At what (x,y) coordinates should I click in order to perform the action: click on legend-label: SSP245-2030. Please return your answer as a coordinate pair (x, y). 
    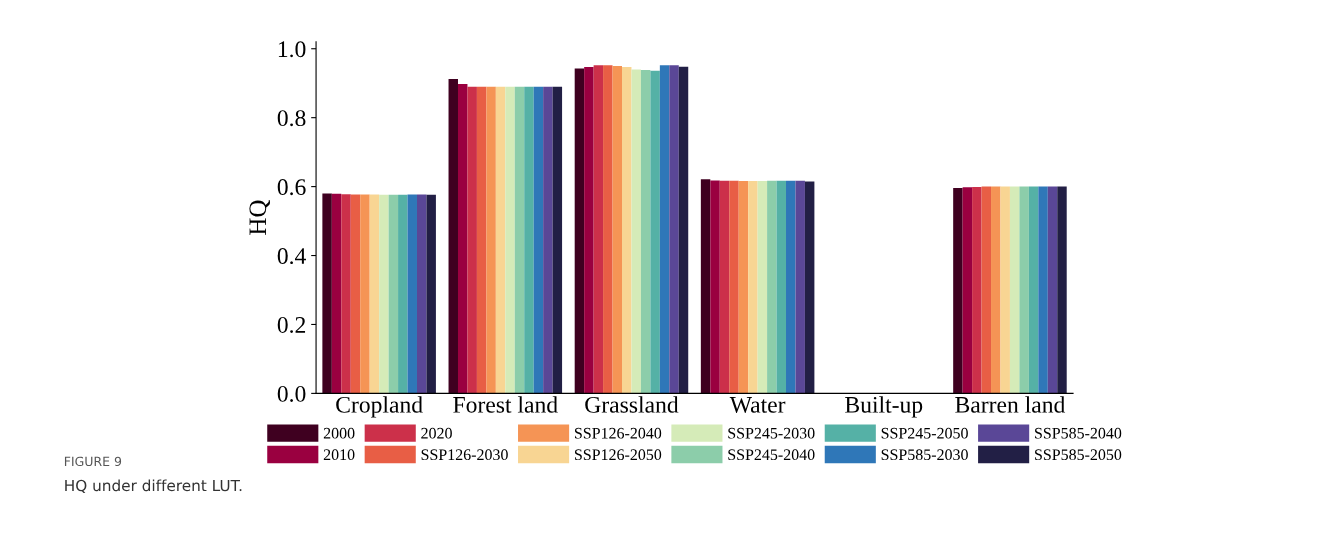
    Looking at the image, I should click on (771, 433).